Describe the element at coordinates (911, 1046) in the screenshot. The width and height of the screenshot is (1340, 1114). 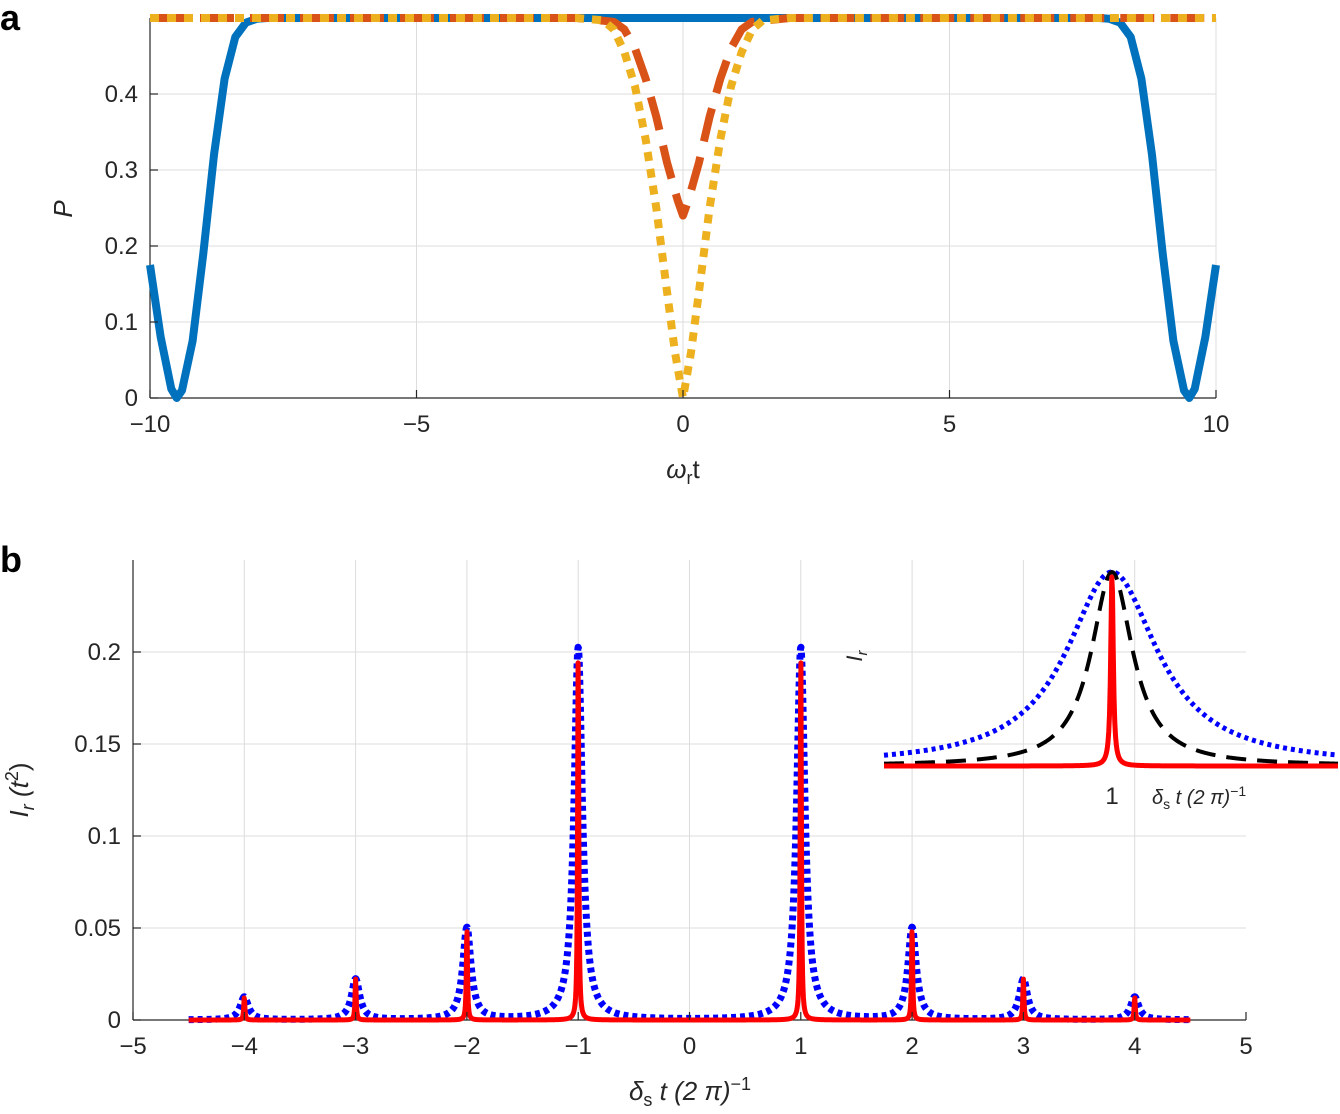
I see `chart-b-xtick-label: 2` at that location.